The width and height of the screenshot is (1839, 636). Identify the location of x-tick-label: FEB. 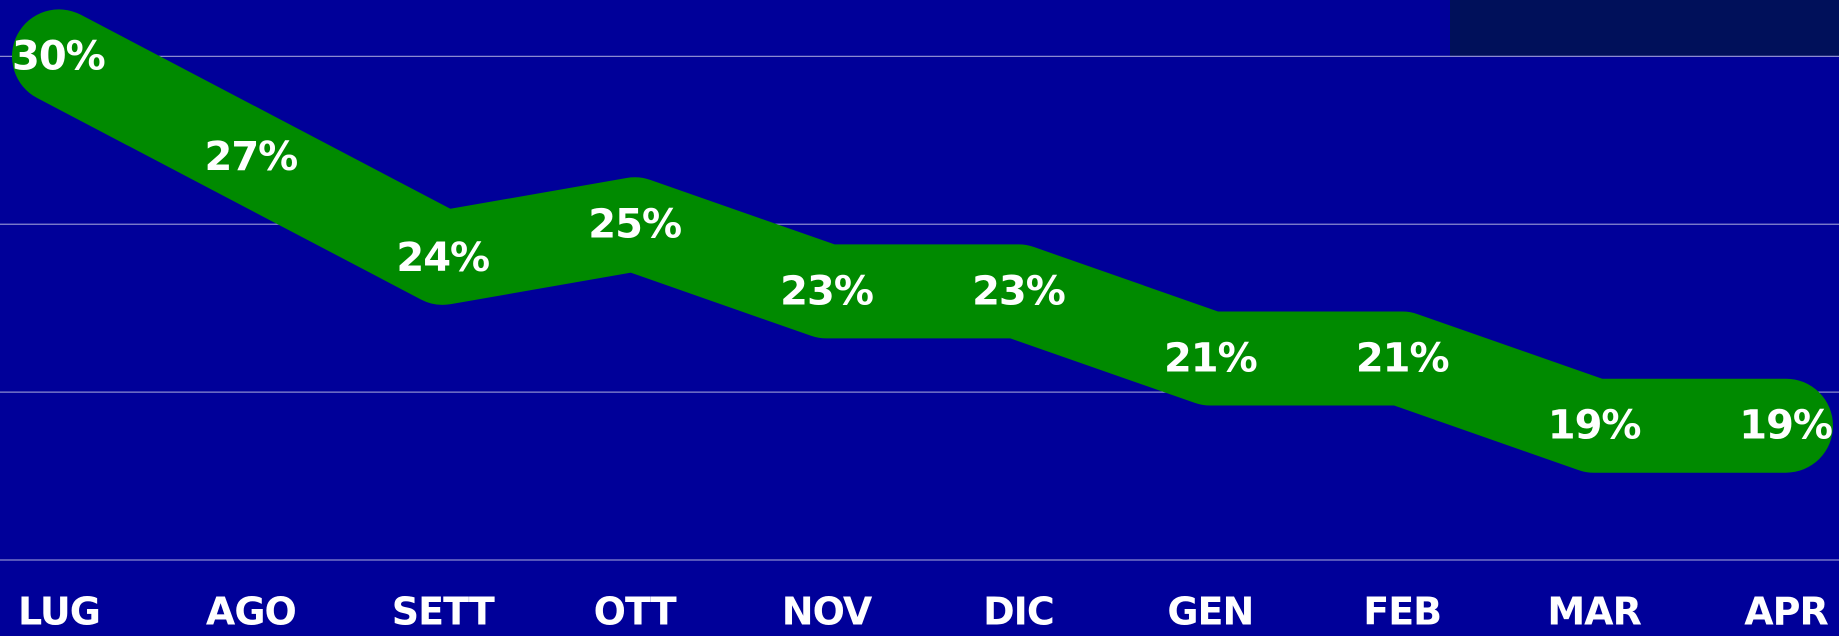
(1402, 612).